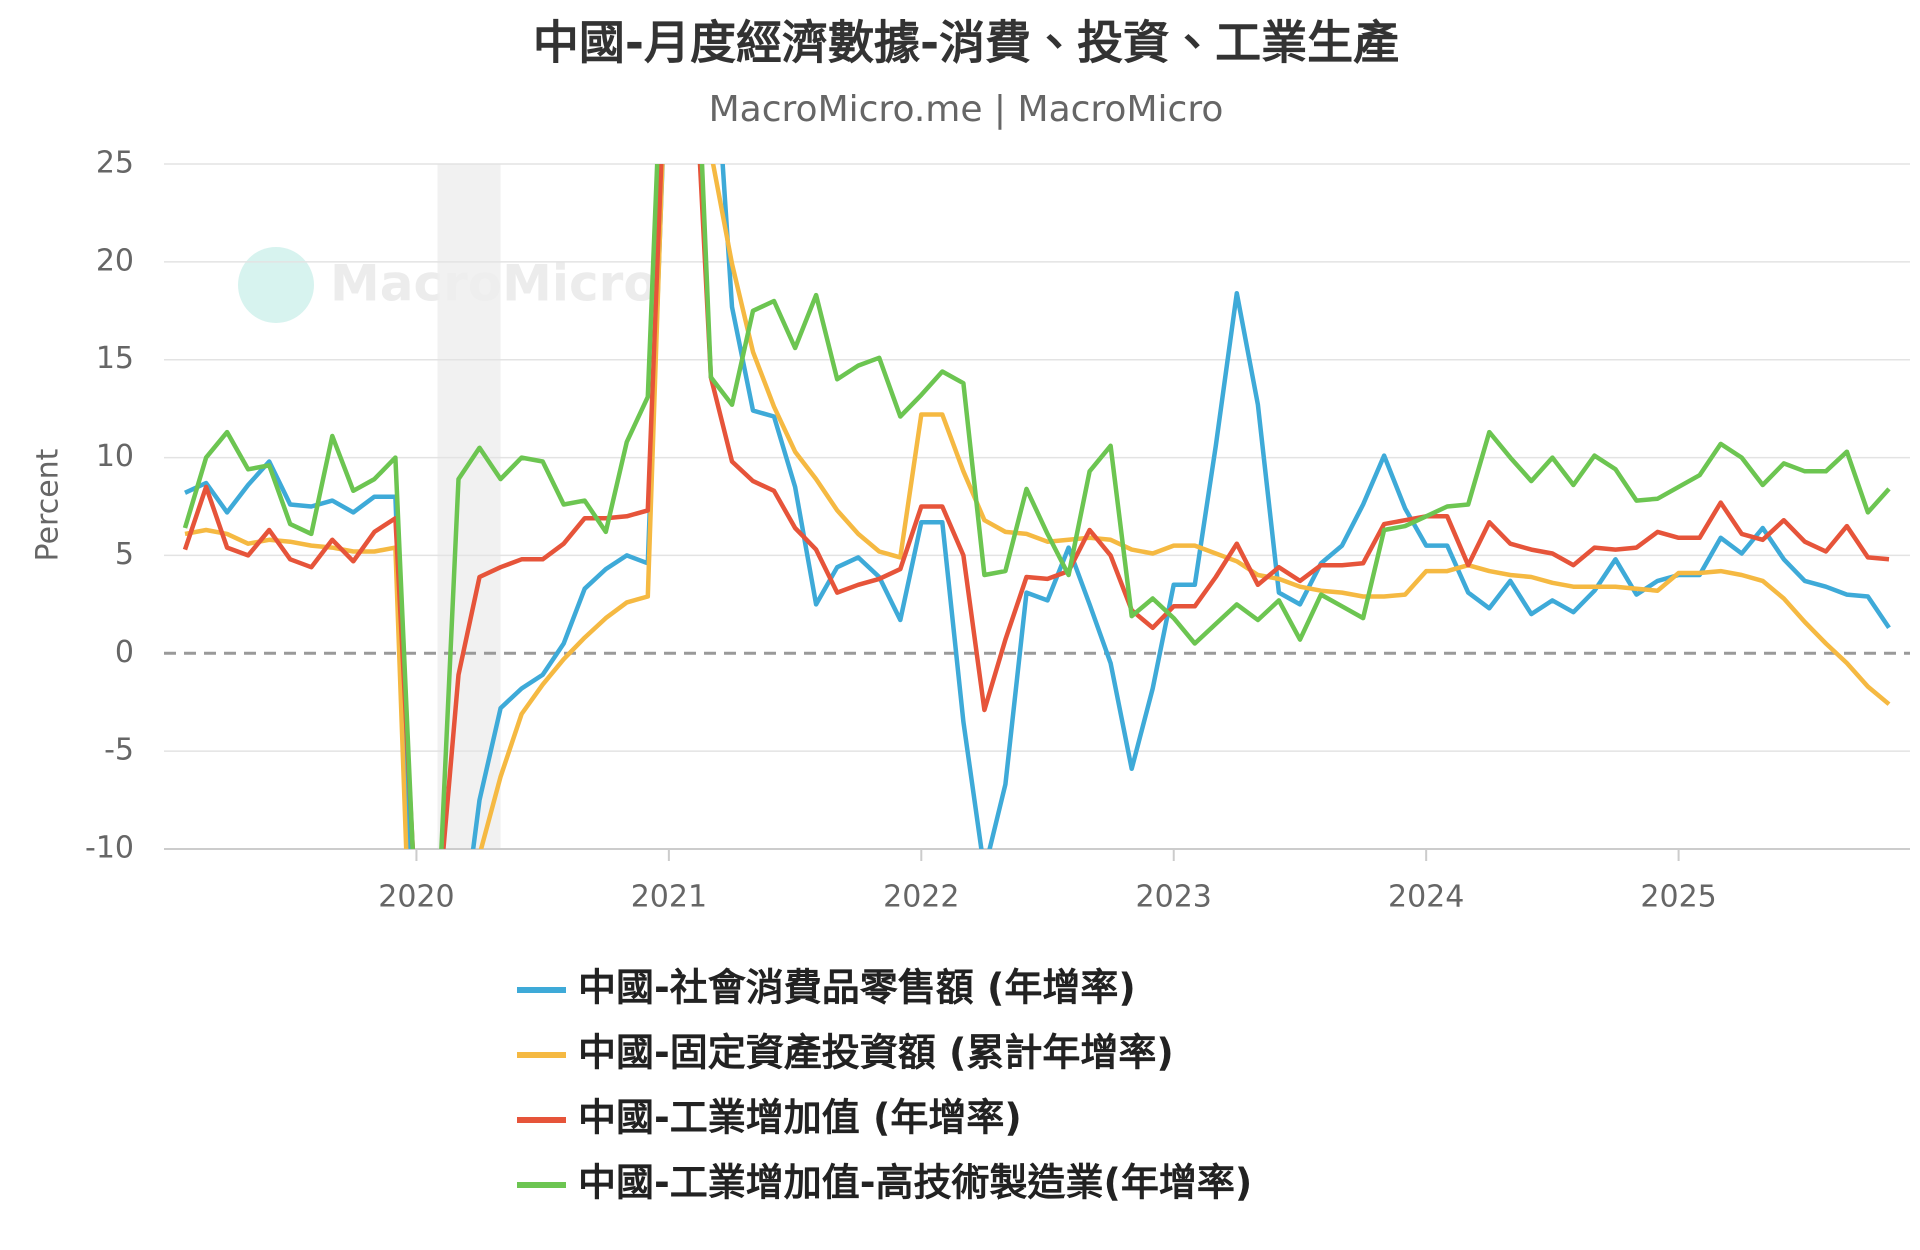  I want to click on legend-label: 中國-固定資產投資額 (累計年增率), so click(876, 1053).